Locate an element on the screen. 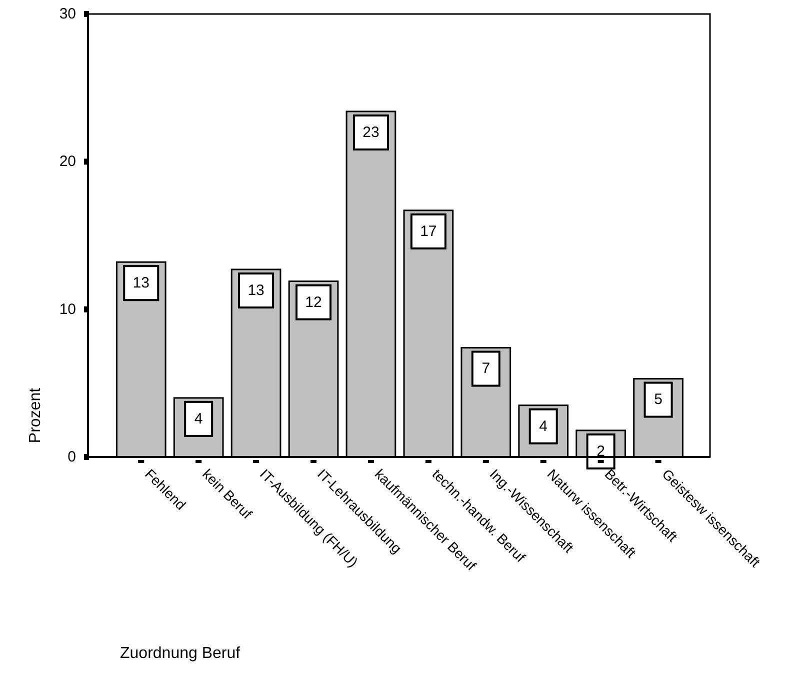 Image resolution: width=808 pixels, height=694 pixels. y-tick-label: 20 is located at coordinates (67, 161).